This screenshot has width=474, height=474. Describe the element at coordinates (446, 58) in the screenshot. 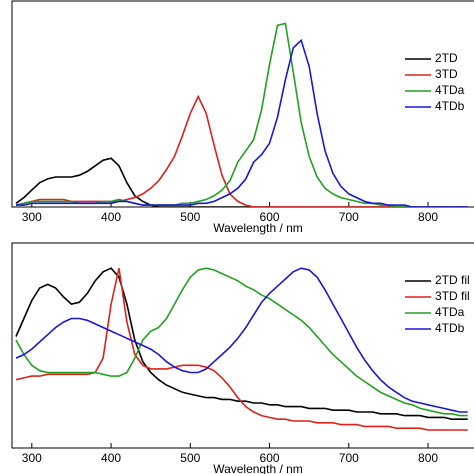

I see `legend-label: 2TD` at that location.